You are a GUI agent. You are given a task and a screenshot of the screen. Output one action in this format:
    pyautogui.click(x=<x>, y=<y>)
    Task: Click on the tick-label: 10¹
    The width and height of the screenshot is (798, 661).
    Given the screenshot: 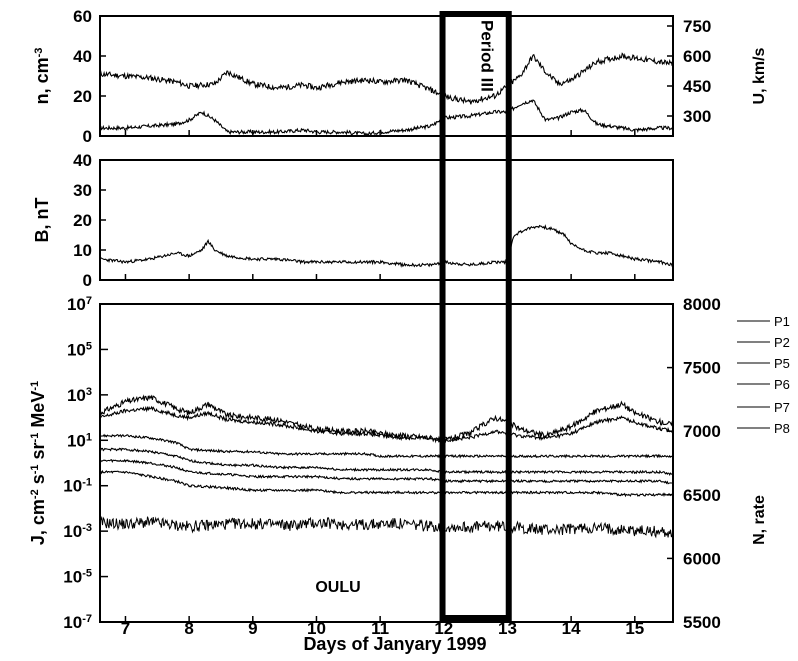 What is the action you would take?
    pyautogui.click(x=79, y=440)
    